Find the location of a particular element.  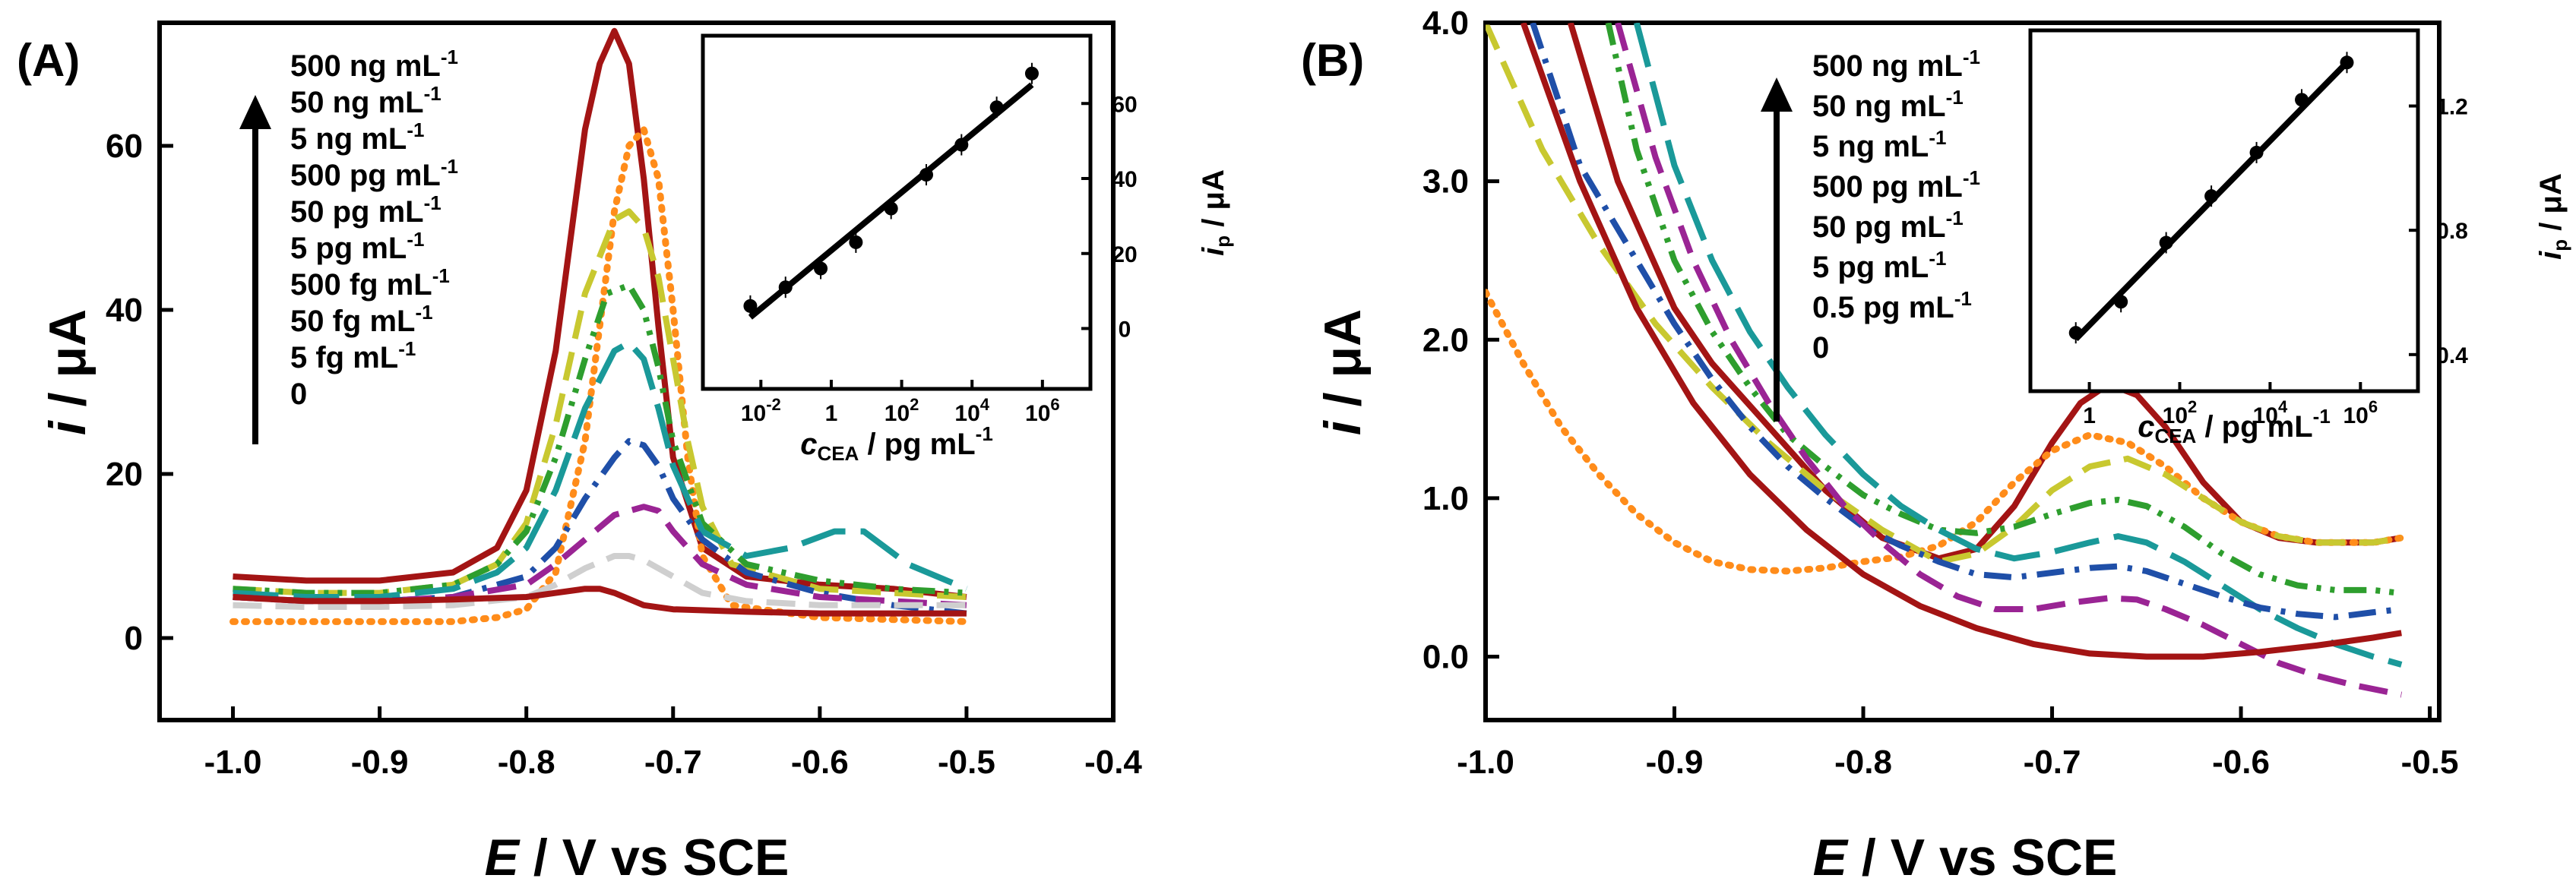

panel-b-inset-frame is located at coordinates (2224, 210).